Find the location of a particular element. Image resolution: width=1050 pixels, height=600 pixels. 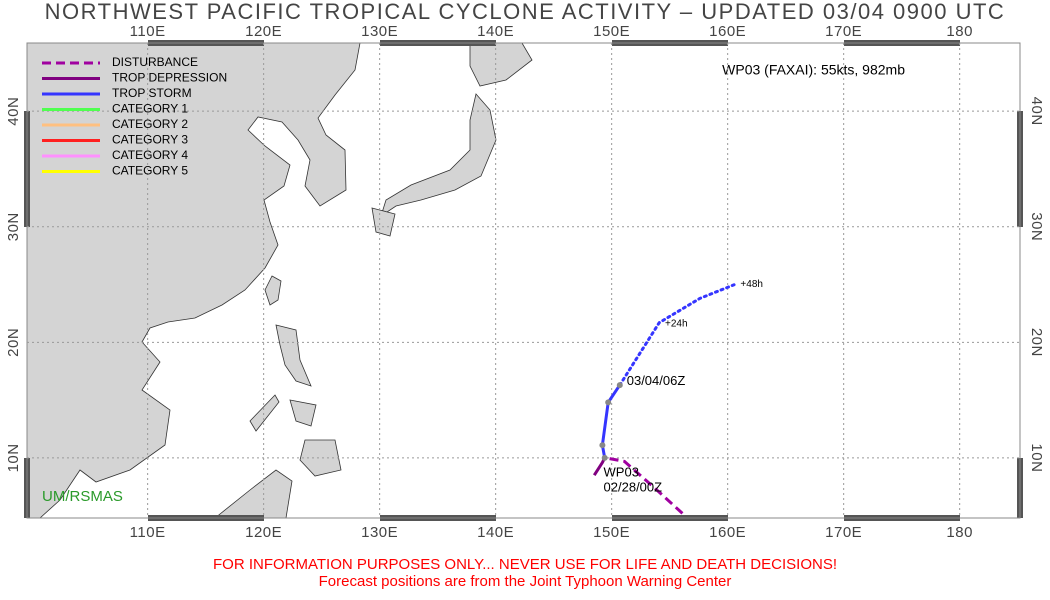

forecast-track is located at coordinates (677, 335).